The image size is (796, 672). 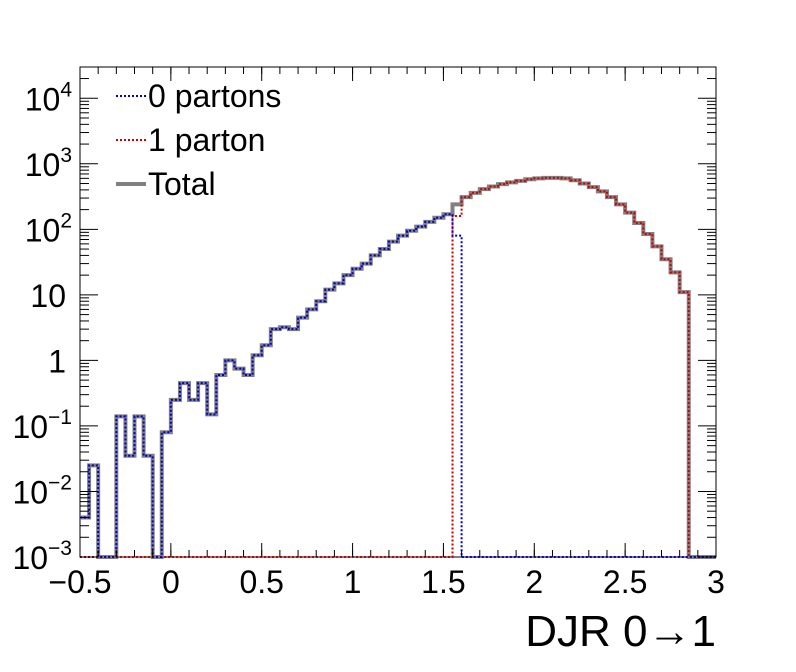 I want to click on y-tick-label: 10⁻¹, so click(x=42, y=425).